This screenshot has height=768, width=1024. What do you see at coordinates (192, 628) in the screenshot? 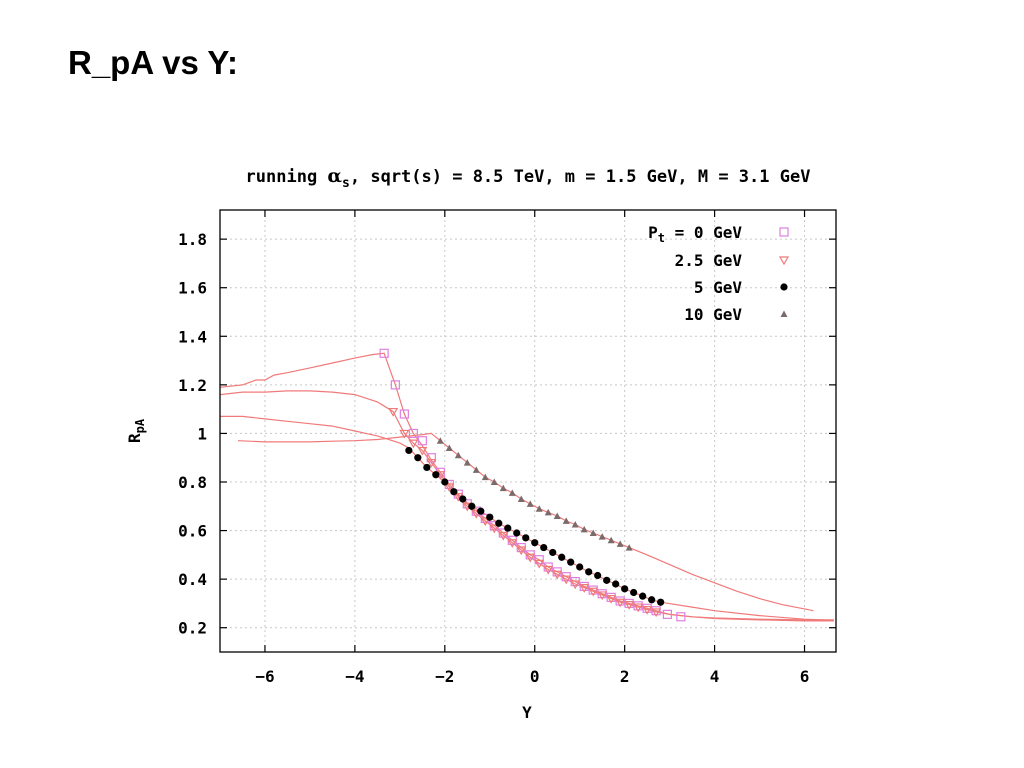
I see `y-tick-label: 0.2` at bounding box center [192, 628].